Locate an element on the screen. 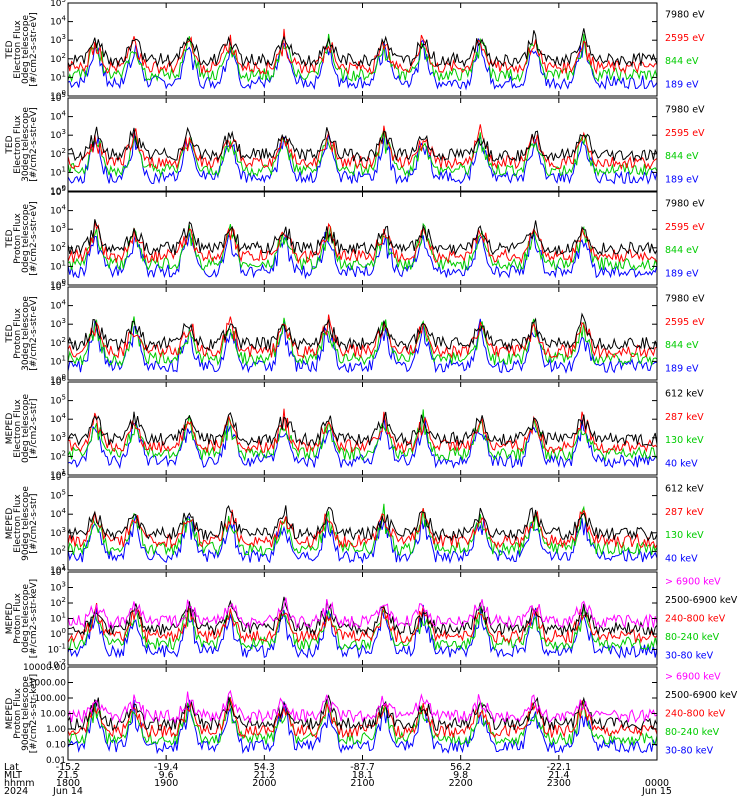 The image size is (750, 800). y-tick-label: 1000.00 is located at coordinates (47, 684).